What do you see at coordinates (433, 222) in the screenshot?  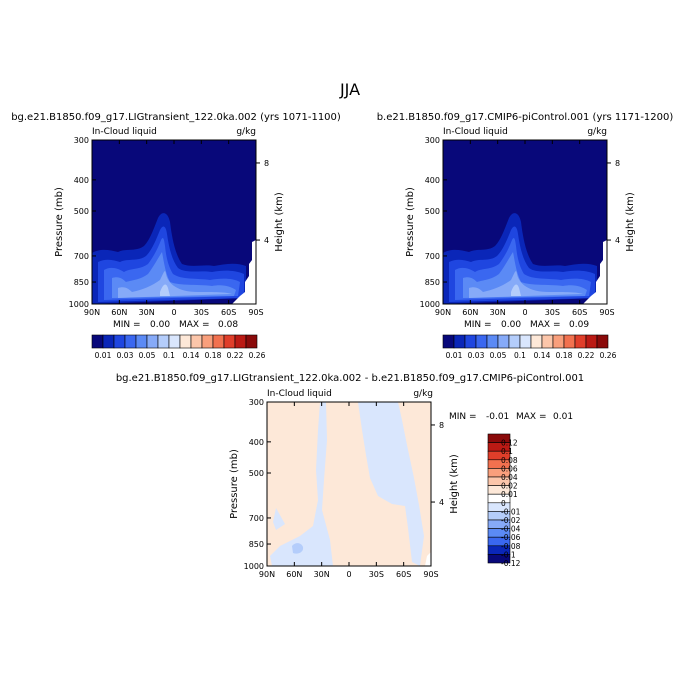 I see `y-tick-labels: 300 400 500 700 850 1000` at bounding box center [433, 222].